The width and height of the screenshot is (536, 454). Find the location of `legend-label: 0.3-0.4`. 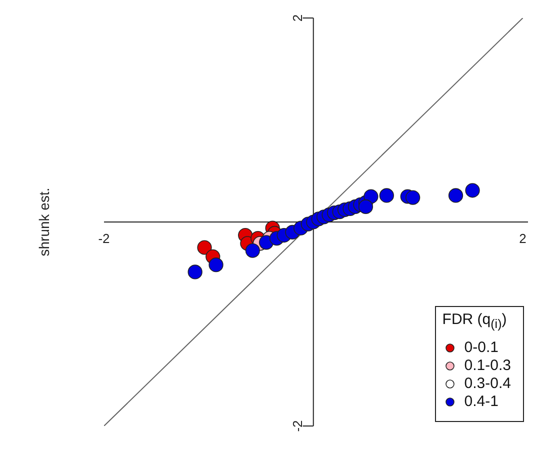

legend-label: 0.3-0.4 is located at coordinates (487, 384).